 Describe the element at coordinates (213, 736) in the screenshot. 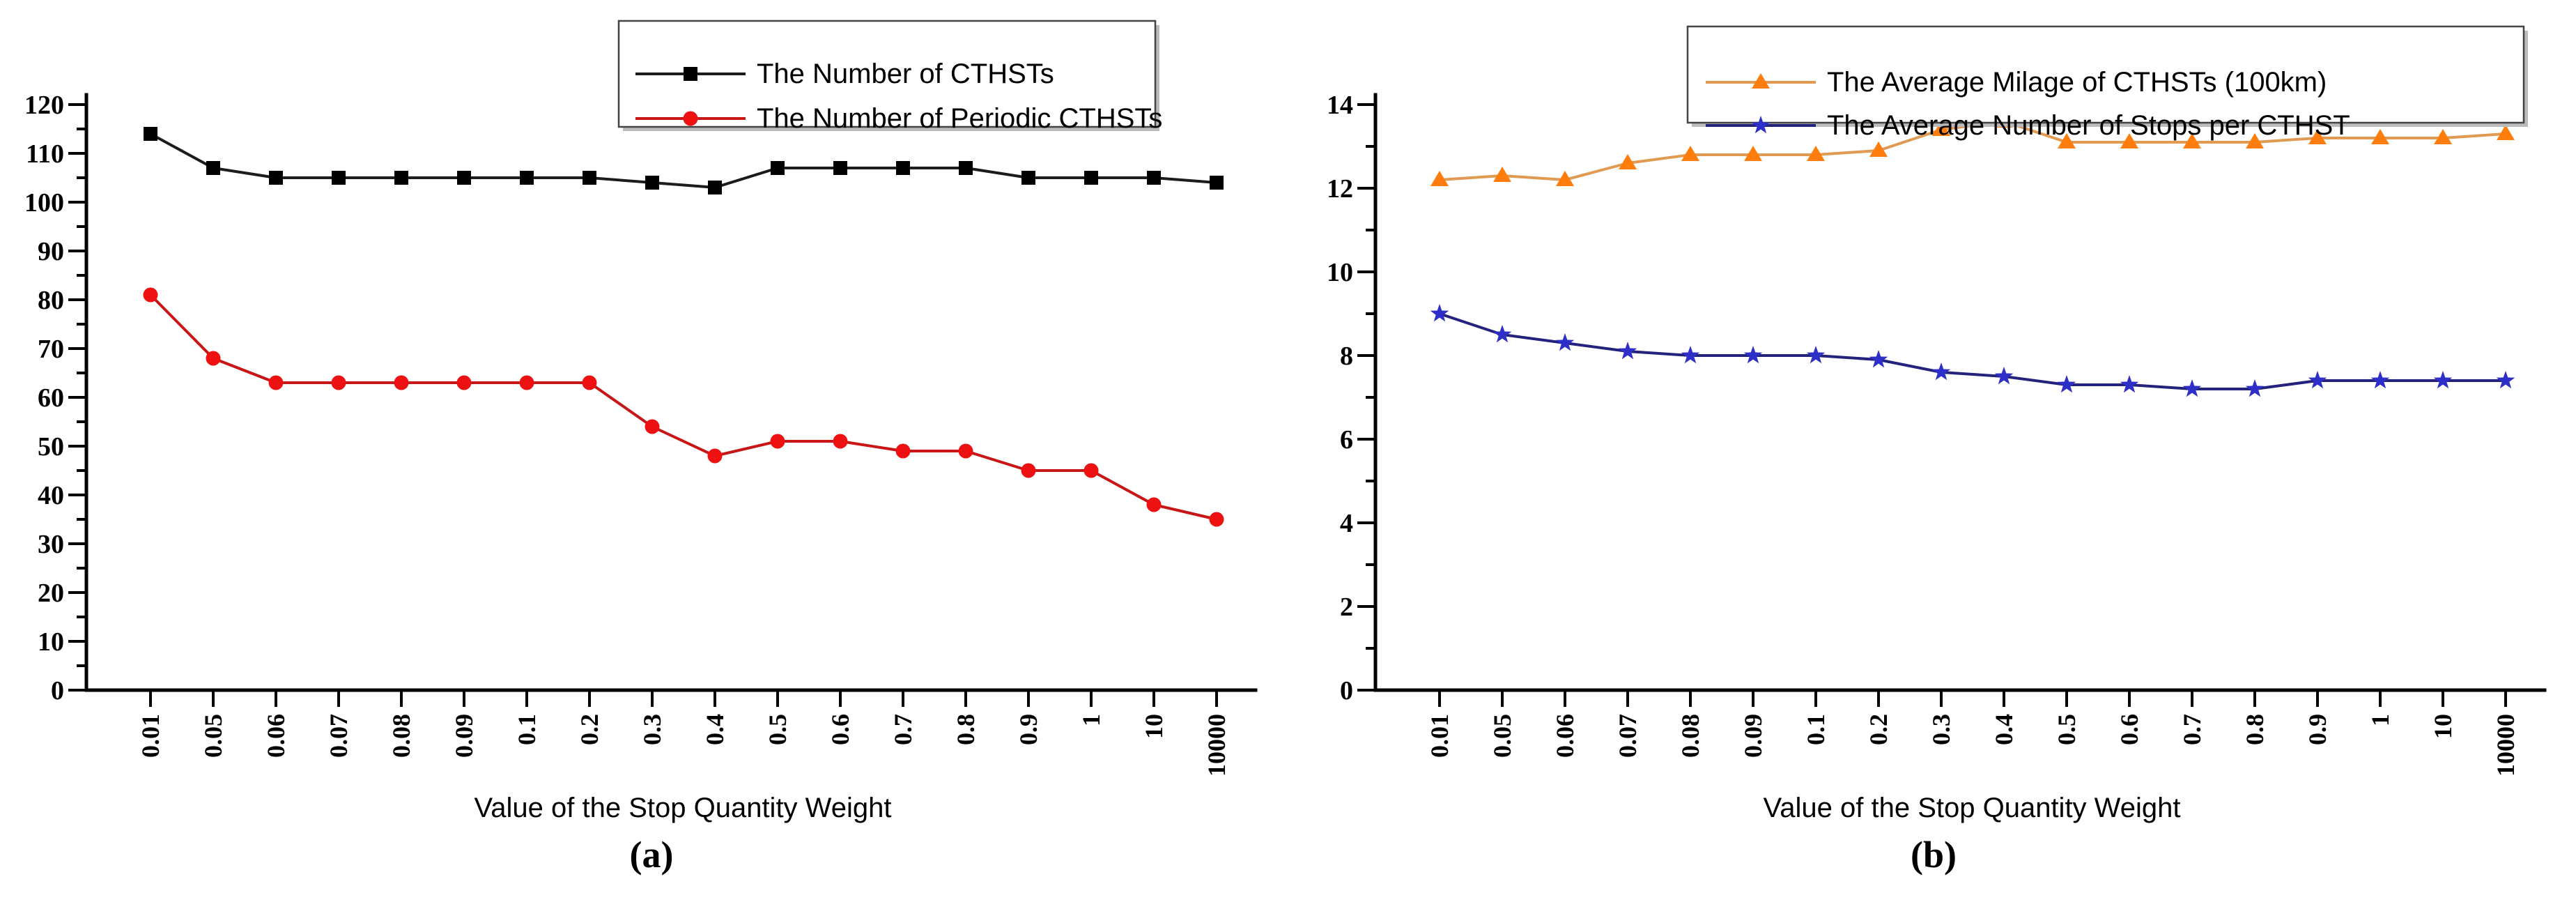

I see `x-tick-label: 0.05` at that location.